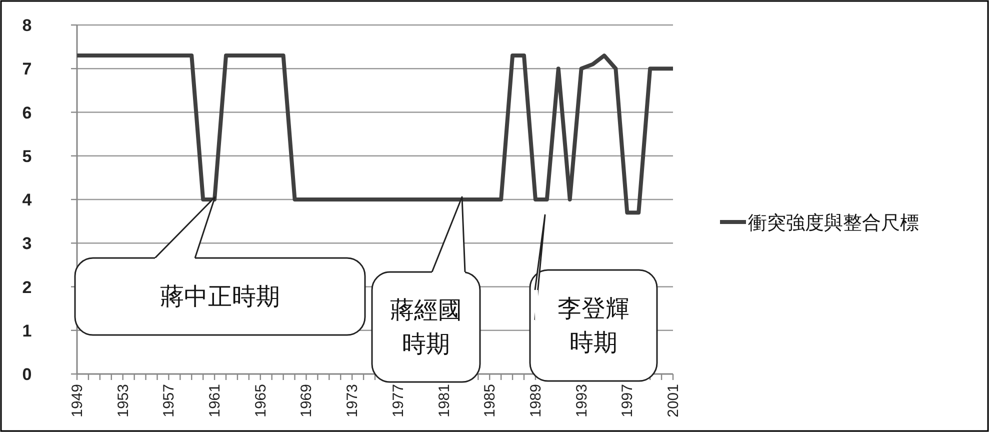 This screenshot has height=432, width=989. What do you see at coordinates (27, 330) in the screenshot?
I see `y-tick-label: 1` at bounding box center [27, 330].